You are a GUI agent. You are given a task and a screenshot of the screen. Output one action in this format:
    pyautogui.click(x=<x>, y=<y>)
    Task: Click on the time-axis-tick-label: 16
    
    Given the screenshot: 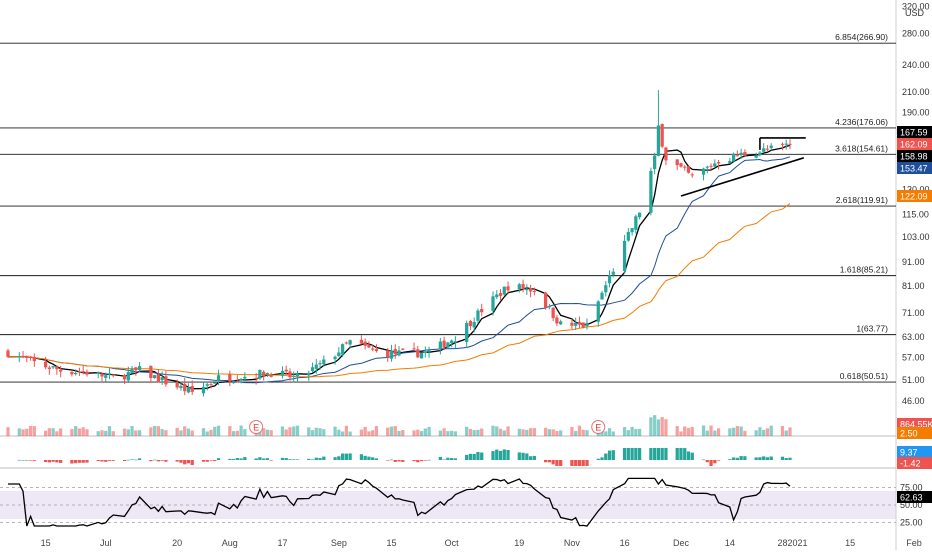 What is the action you would take?
    pyautogui.click(x=625, y=543)
    